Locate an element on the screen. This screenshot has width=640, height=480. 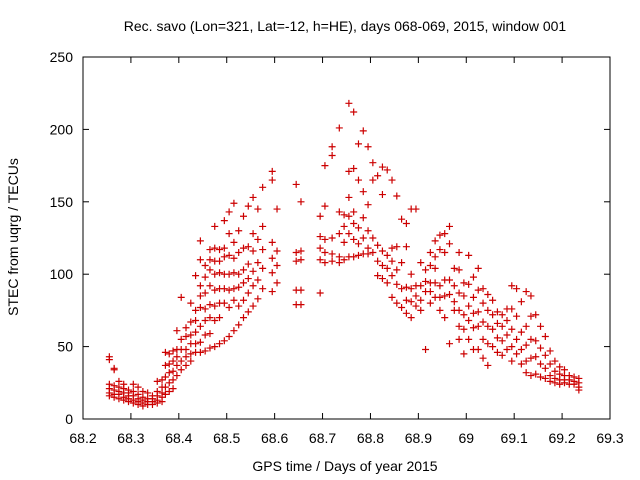
x-tick-label: 68.5 is located at coordinates (226, 438).